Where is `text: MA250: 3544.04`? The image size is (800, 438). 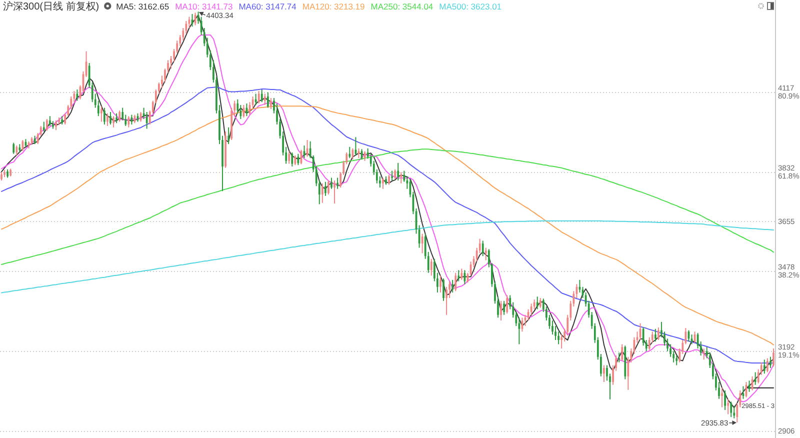 text: MA250: 3544.04 is located at coordinates (402, 7).